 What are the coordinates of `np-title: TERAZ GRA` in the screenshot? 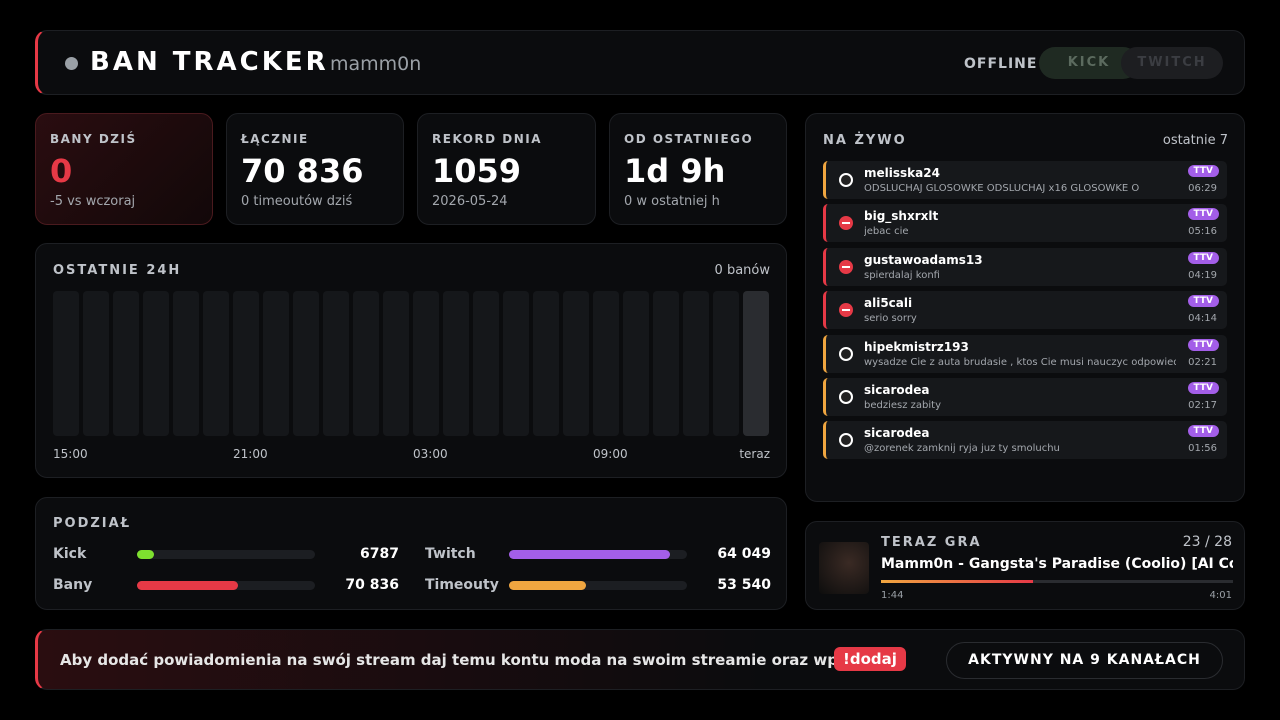 It's located at (931, 542).